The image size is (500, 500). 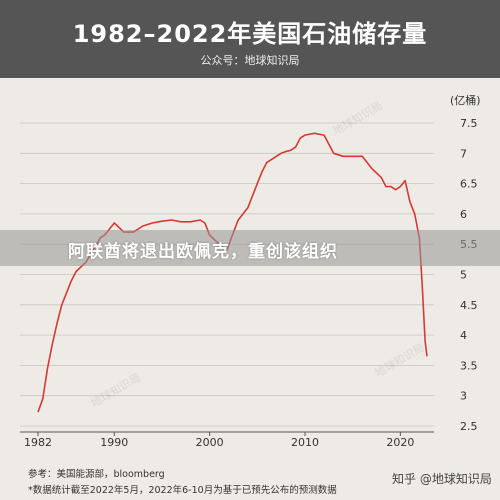 What do you see at coordinates (250, 60) in the screenshot?
I see `chart-subtitle: 公众号：地球知识局` at bounding box center [250, 60].